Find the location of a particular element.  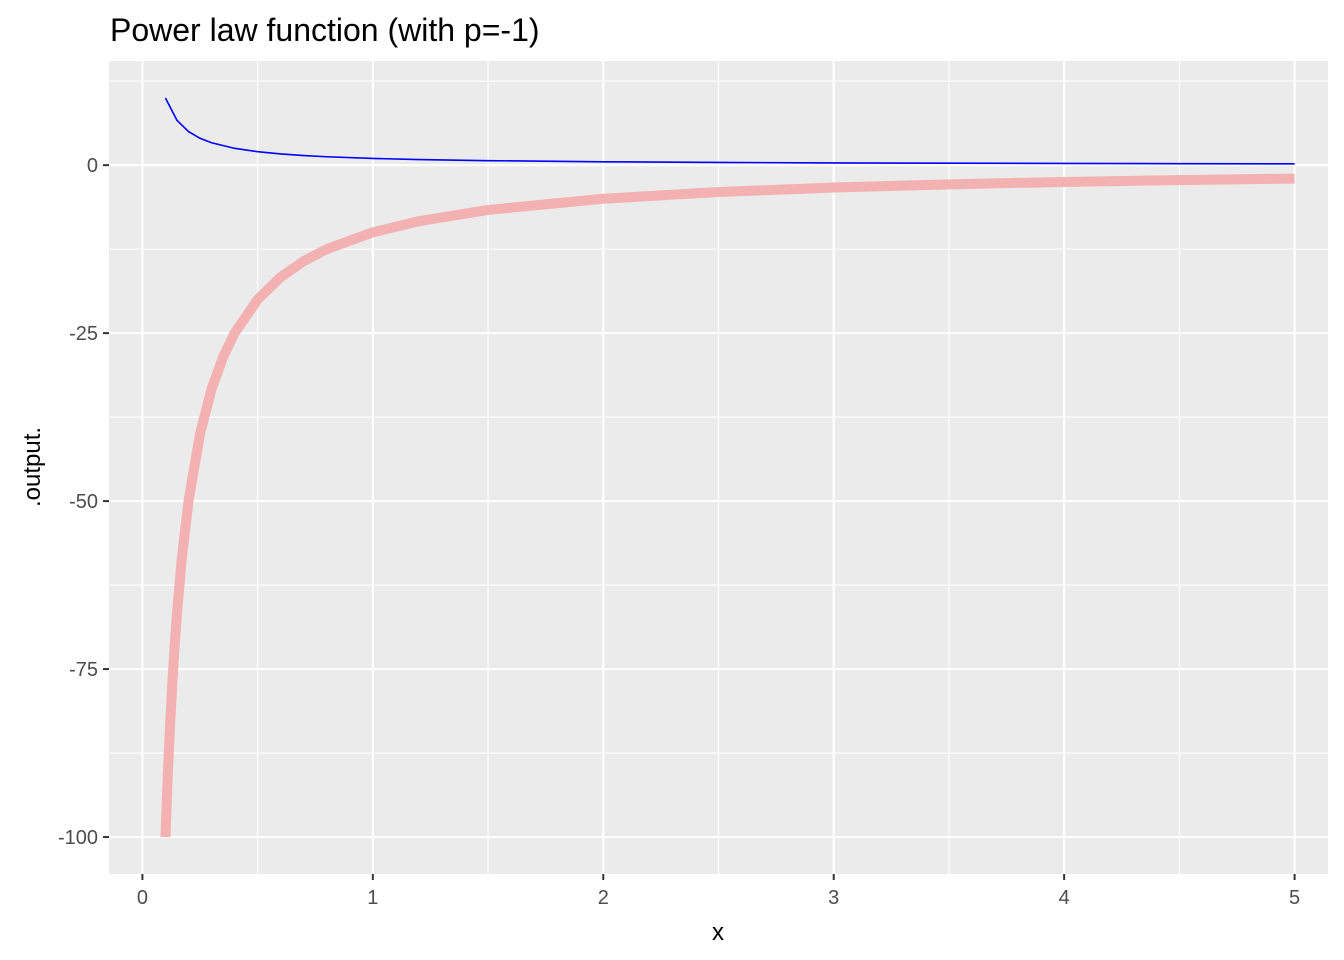

y-tick-label-0: -100 is located at coordinates (78, 838).